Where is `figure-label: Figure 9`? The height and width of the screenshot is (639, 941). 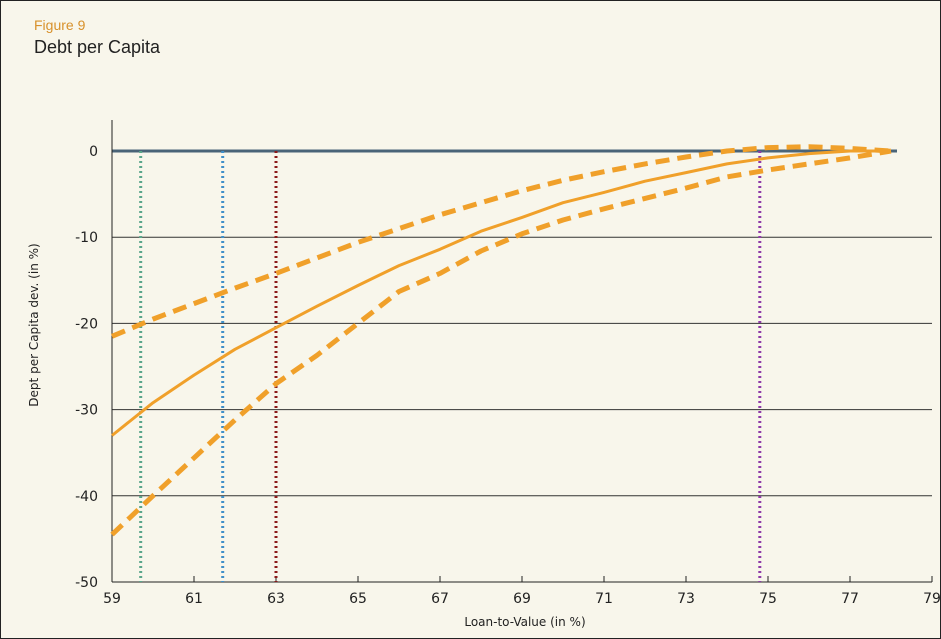
figure-label: Figure 9 is located at coordinates (60, 25).